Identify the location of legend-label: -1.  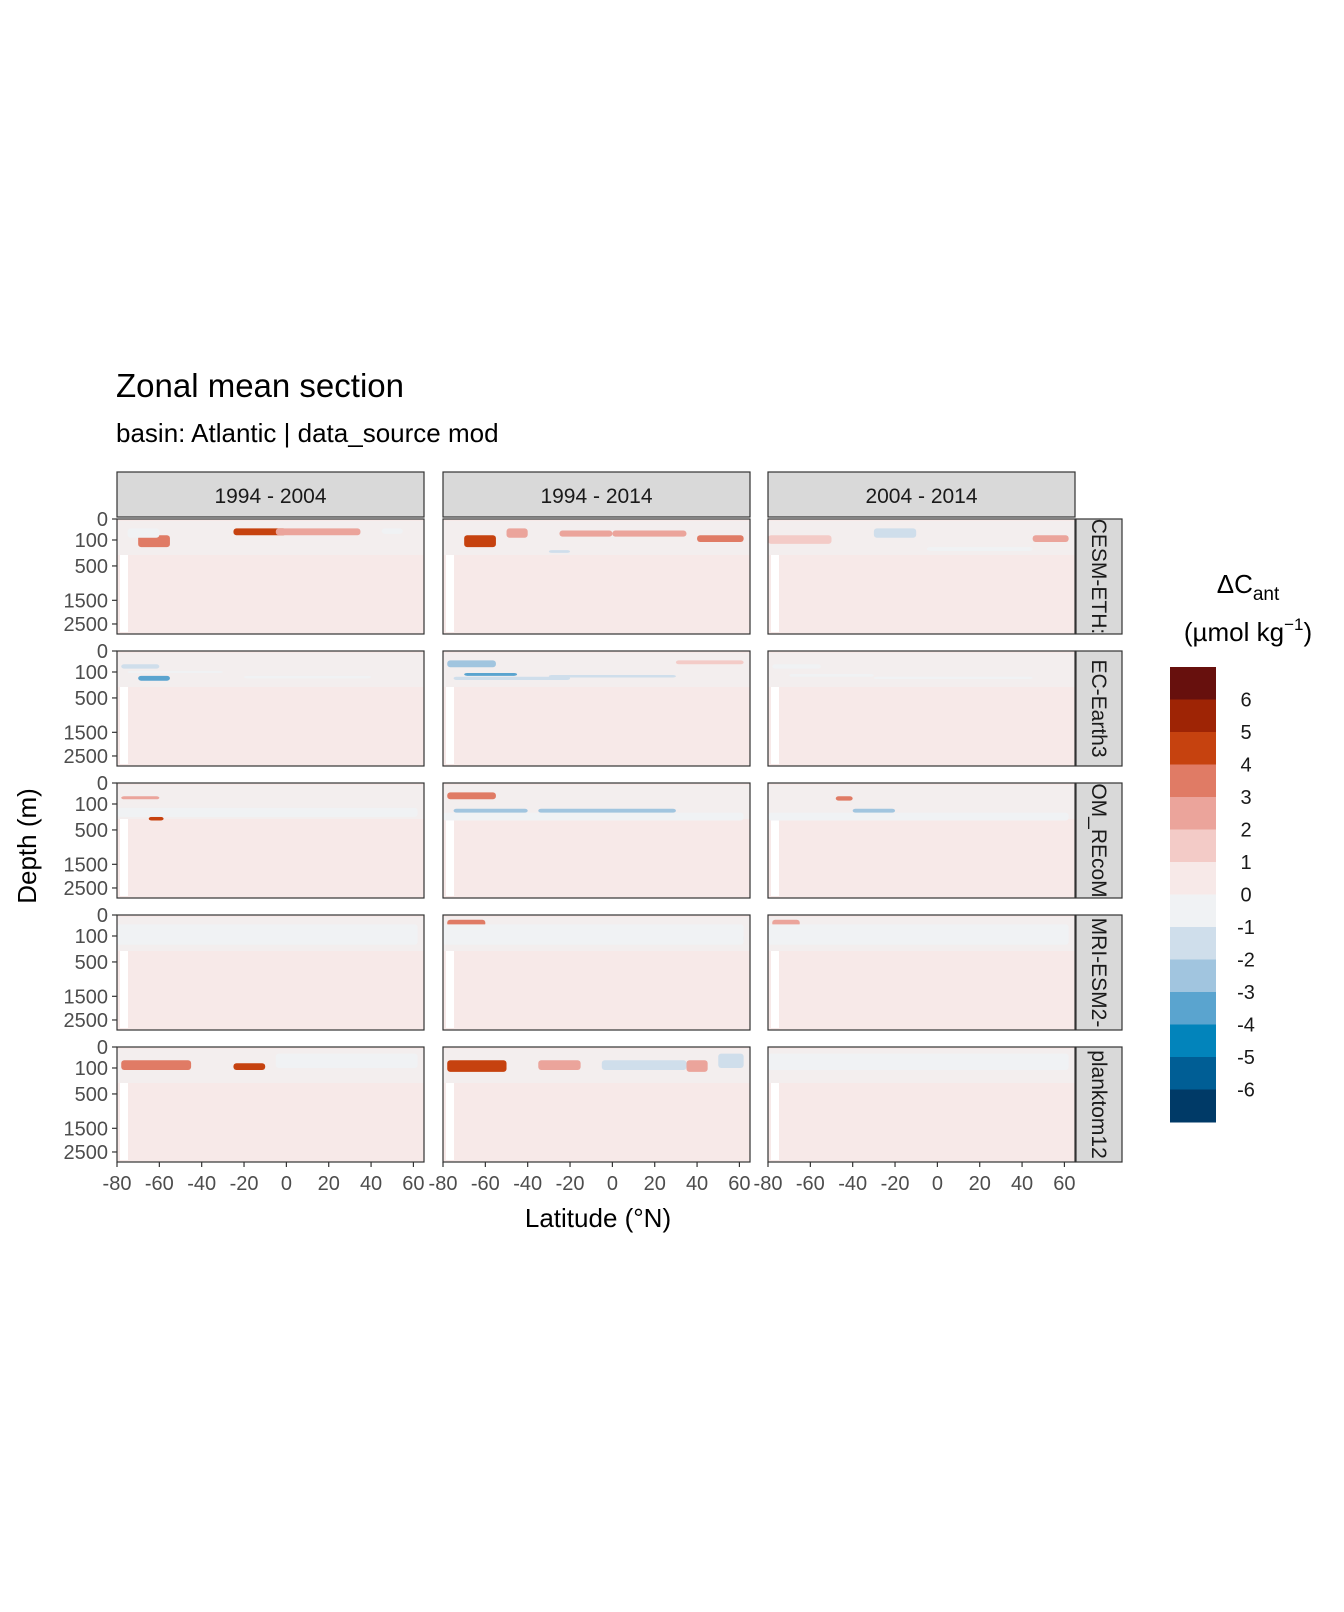
(1246, 928).